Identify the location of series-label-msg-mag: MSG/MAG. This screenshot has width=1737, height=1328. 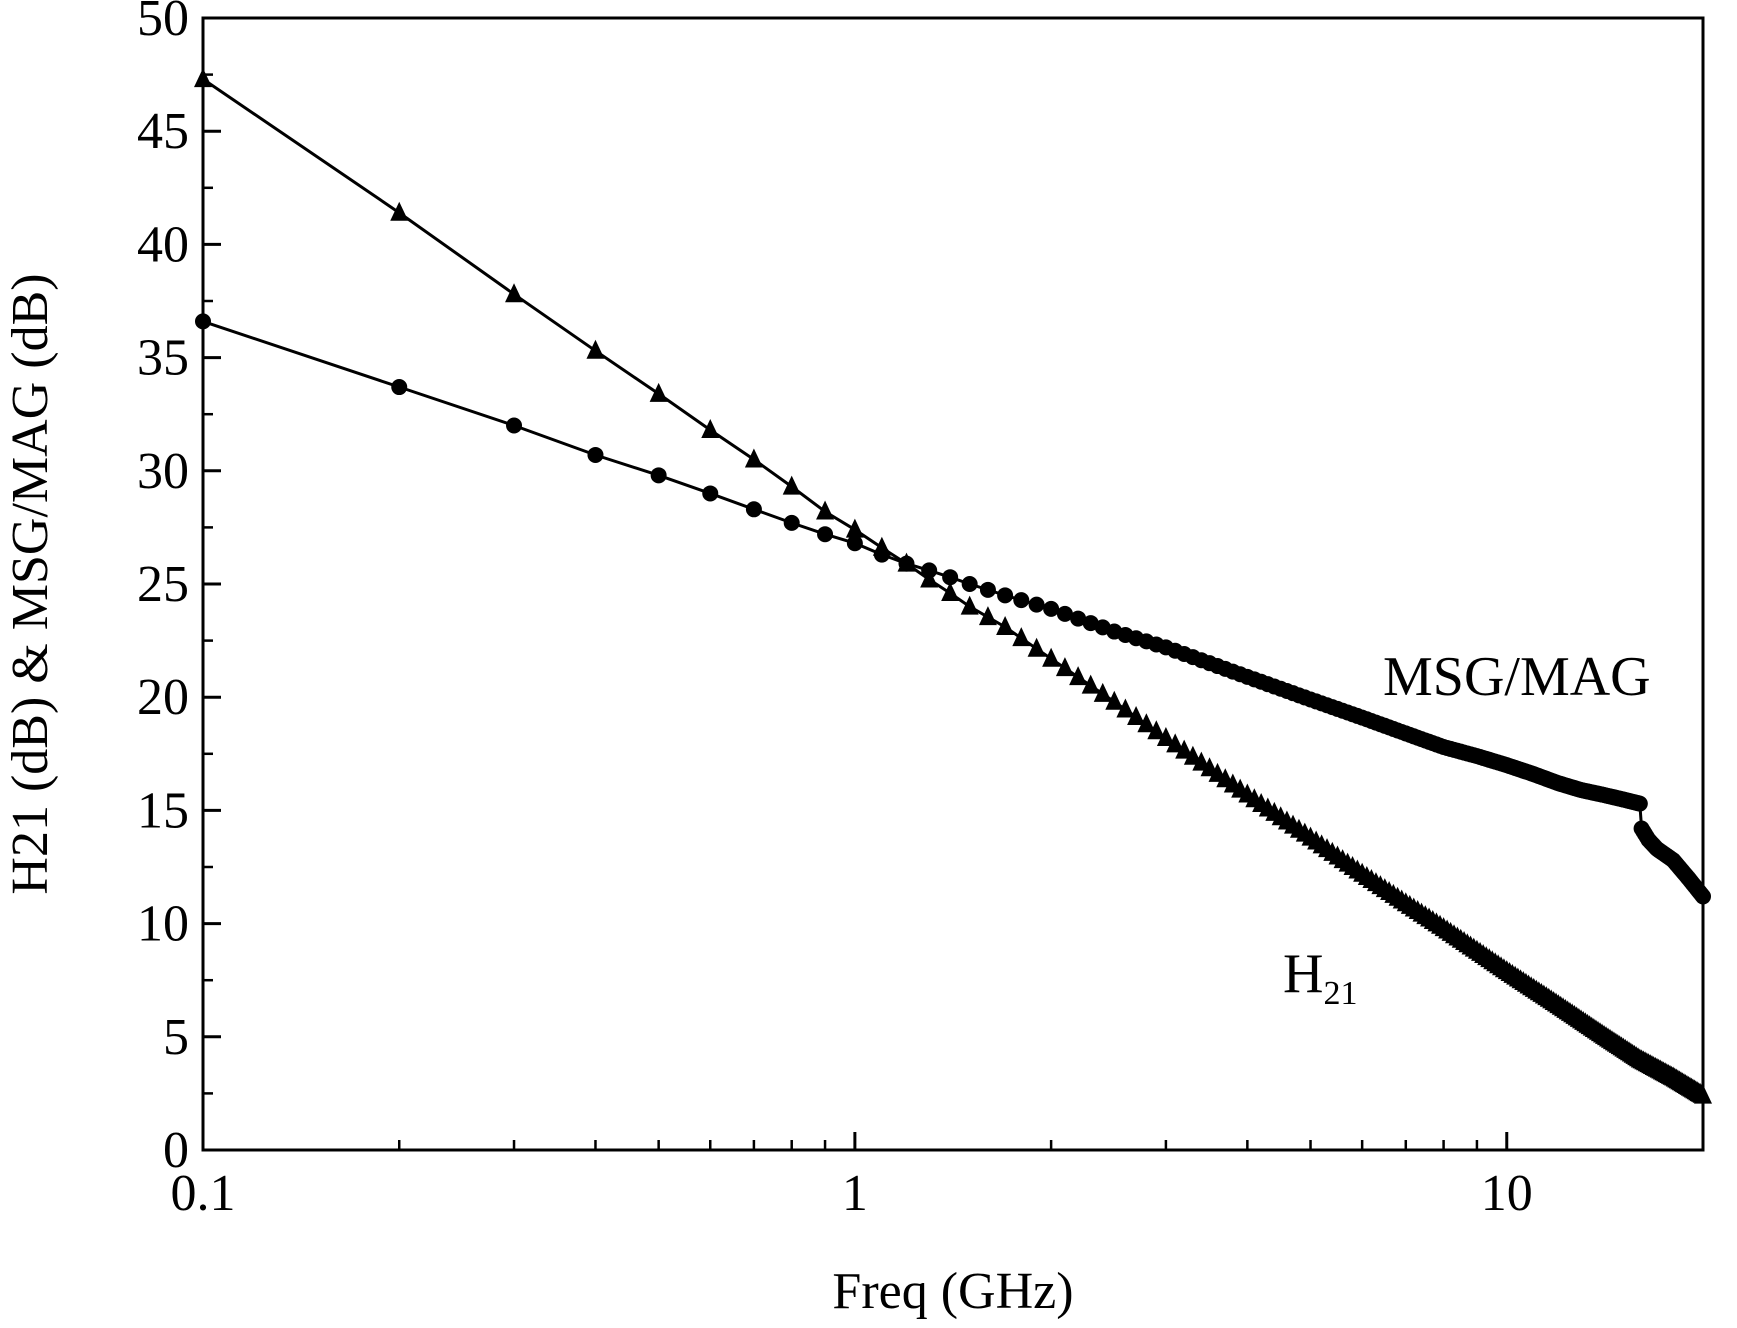
(1517, 677).